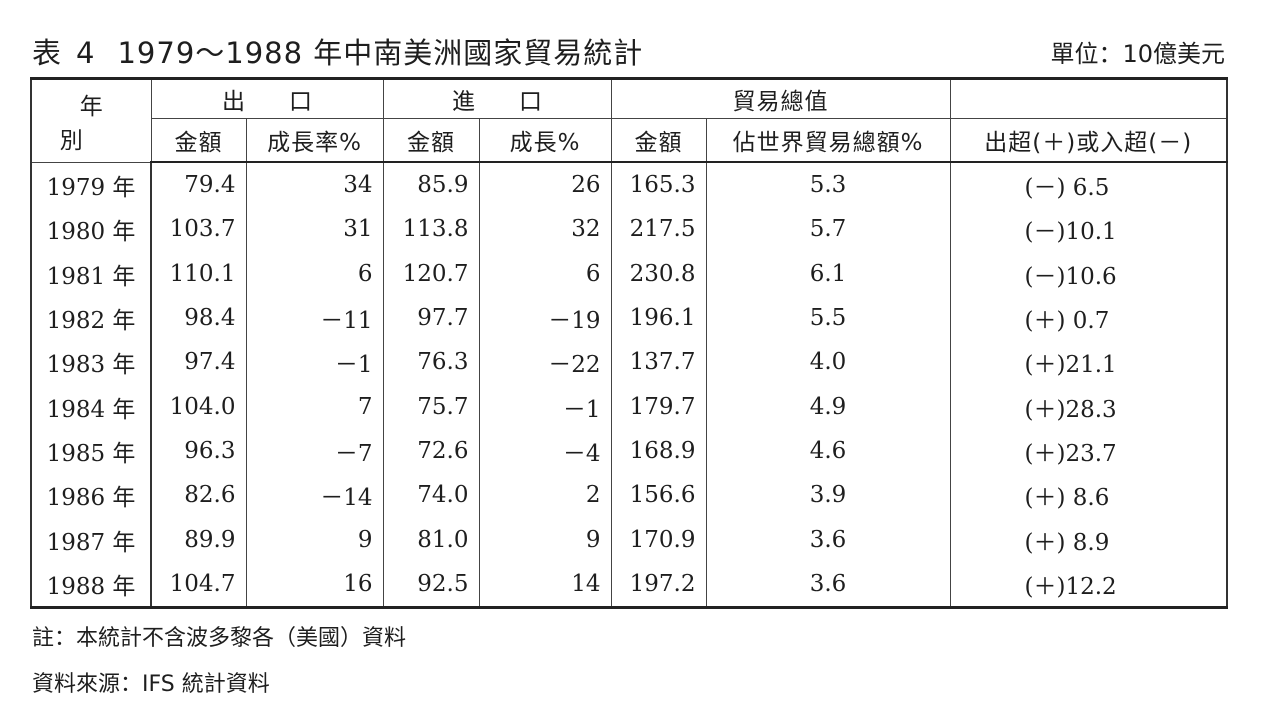 This screenshot has height=716, width=1263. I want to click on total-amount-cell: 170.9, so click(658, 539).